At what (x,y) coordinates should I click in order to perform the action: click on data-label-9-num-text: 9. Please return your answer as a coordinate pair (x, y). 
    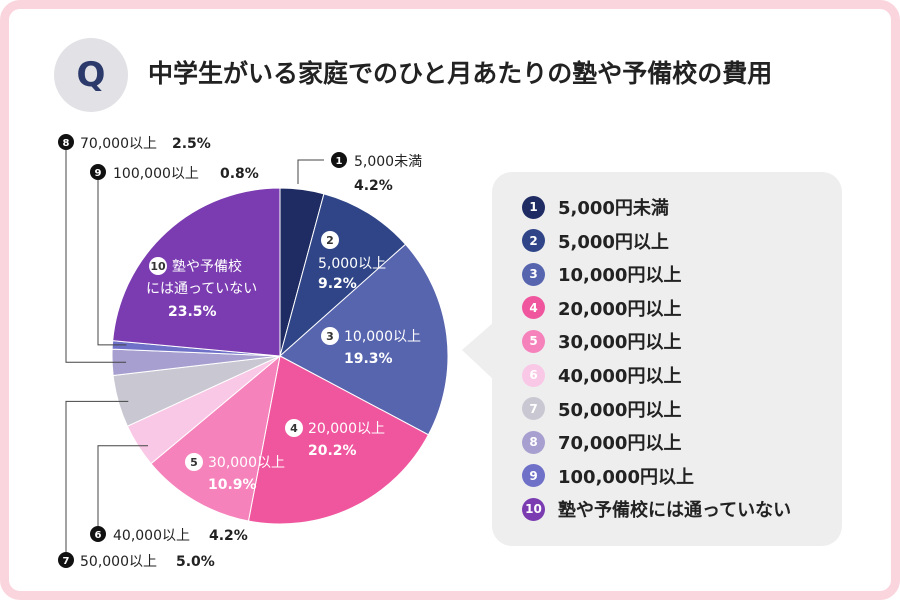
    Looking at the image, I should click on (98, 173).